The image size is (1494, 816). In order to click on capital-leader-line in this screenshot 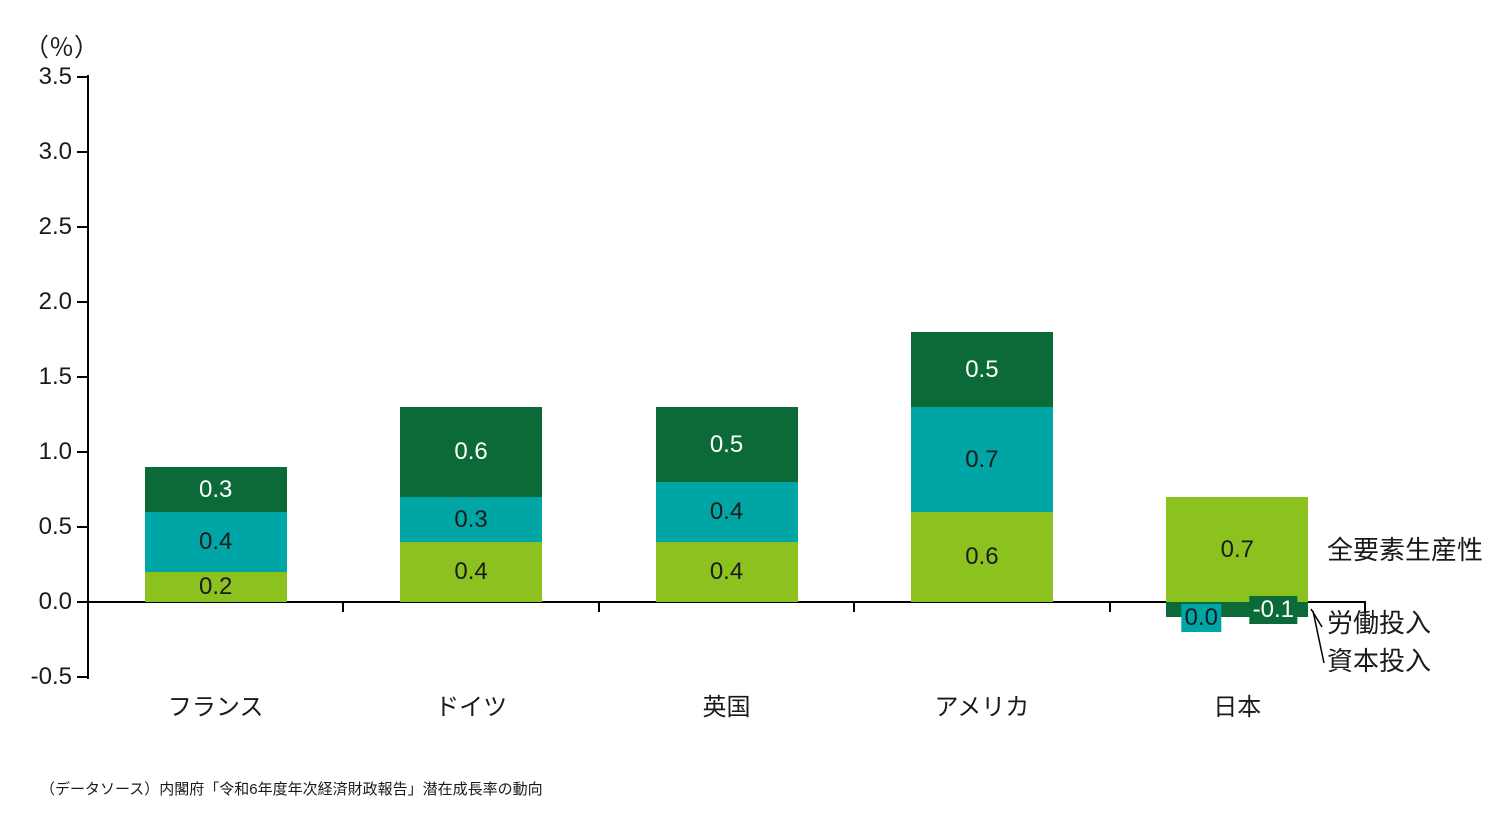, I will do `click(1318, 637)`.